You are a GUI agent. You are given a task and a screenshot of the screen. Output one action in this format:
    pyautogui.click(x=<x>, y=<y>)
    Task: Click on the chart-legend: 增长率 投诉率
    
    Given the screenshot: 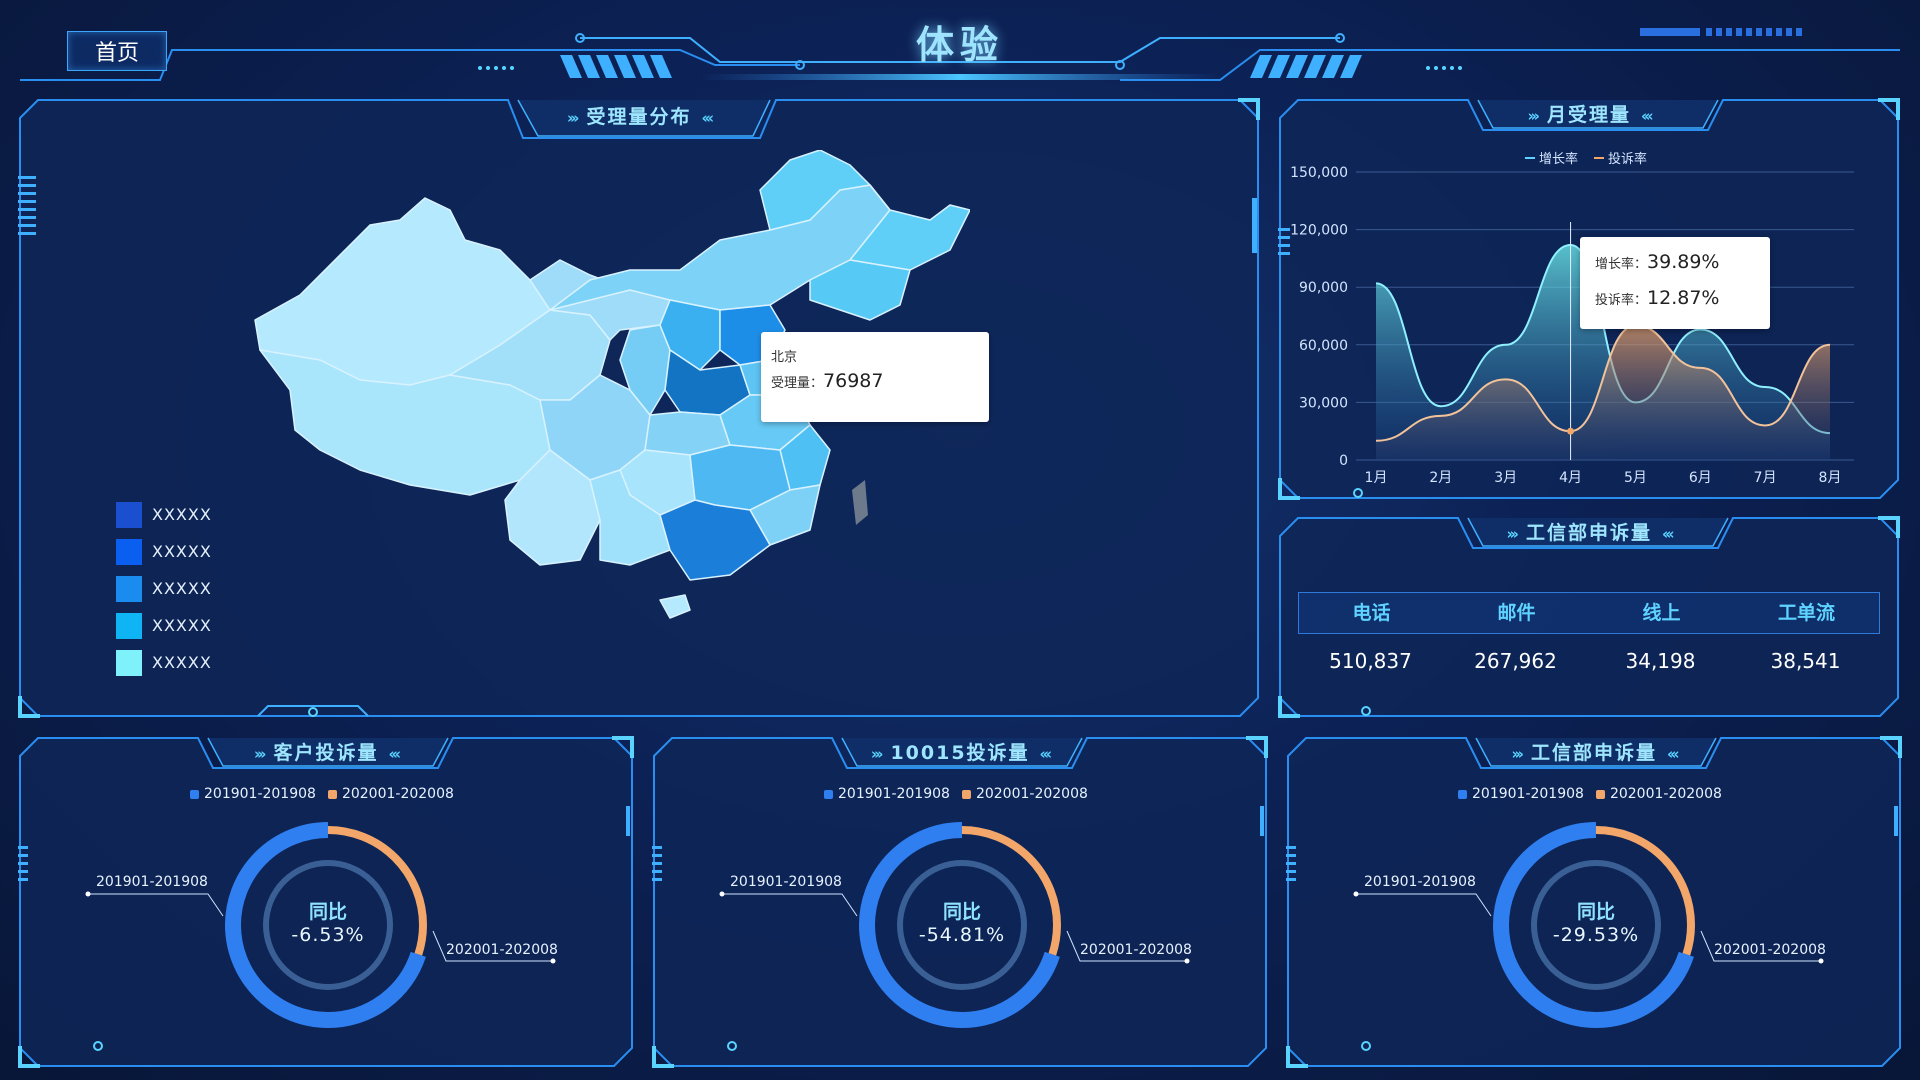 What is the action you would take?
    pyautogui.click(x=1594, y=157)
    